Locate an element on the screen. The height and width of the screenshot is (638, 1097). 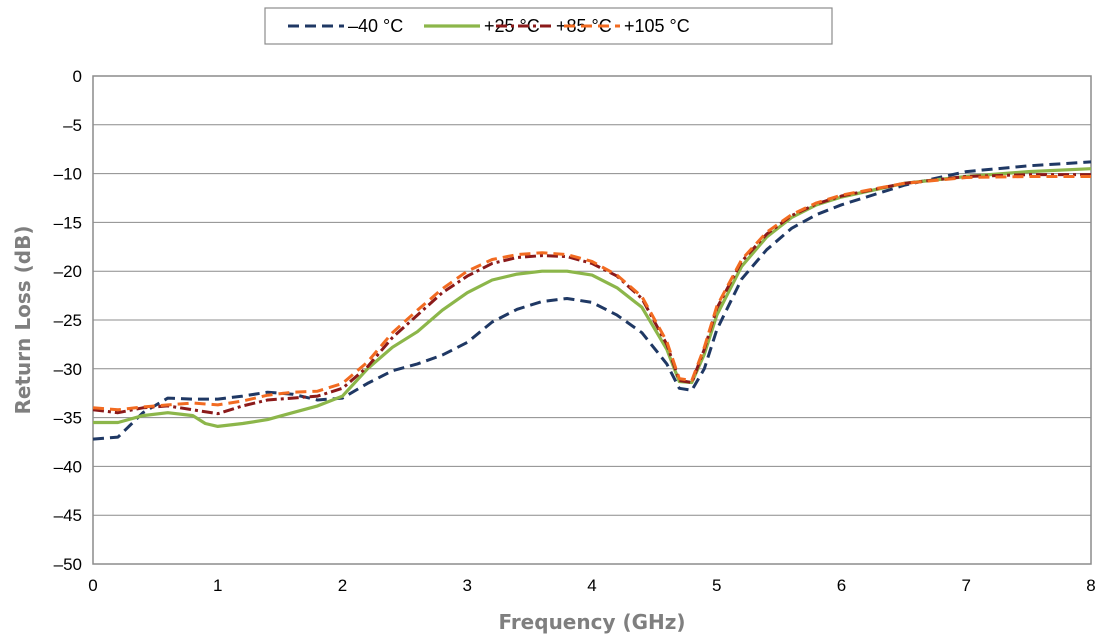
x-tick-label: 8 is located at coordinates (1090, 585).